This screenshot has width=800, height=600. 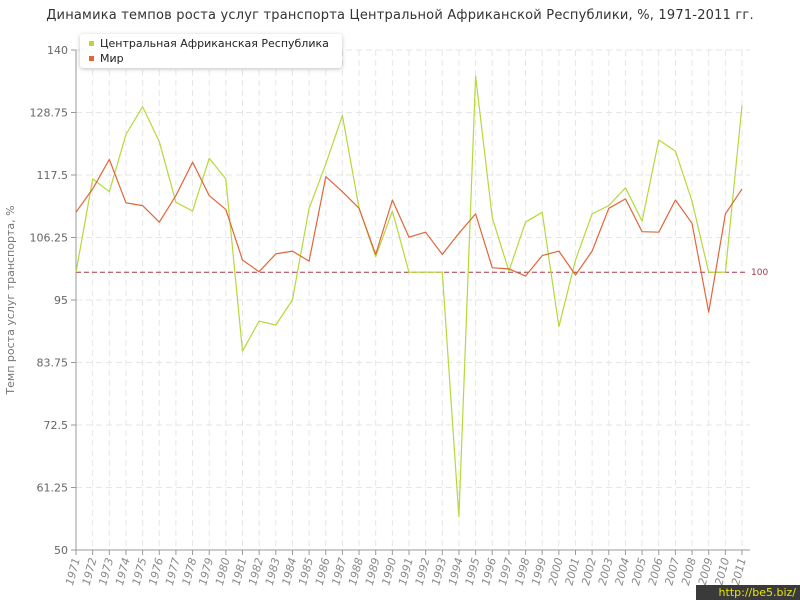 I want to click on legend: Центральная Африканская Республика Мир, so click(x=211, y=51).